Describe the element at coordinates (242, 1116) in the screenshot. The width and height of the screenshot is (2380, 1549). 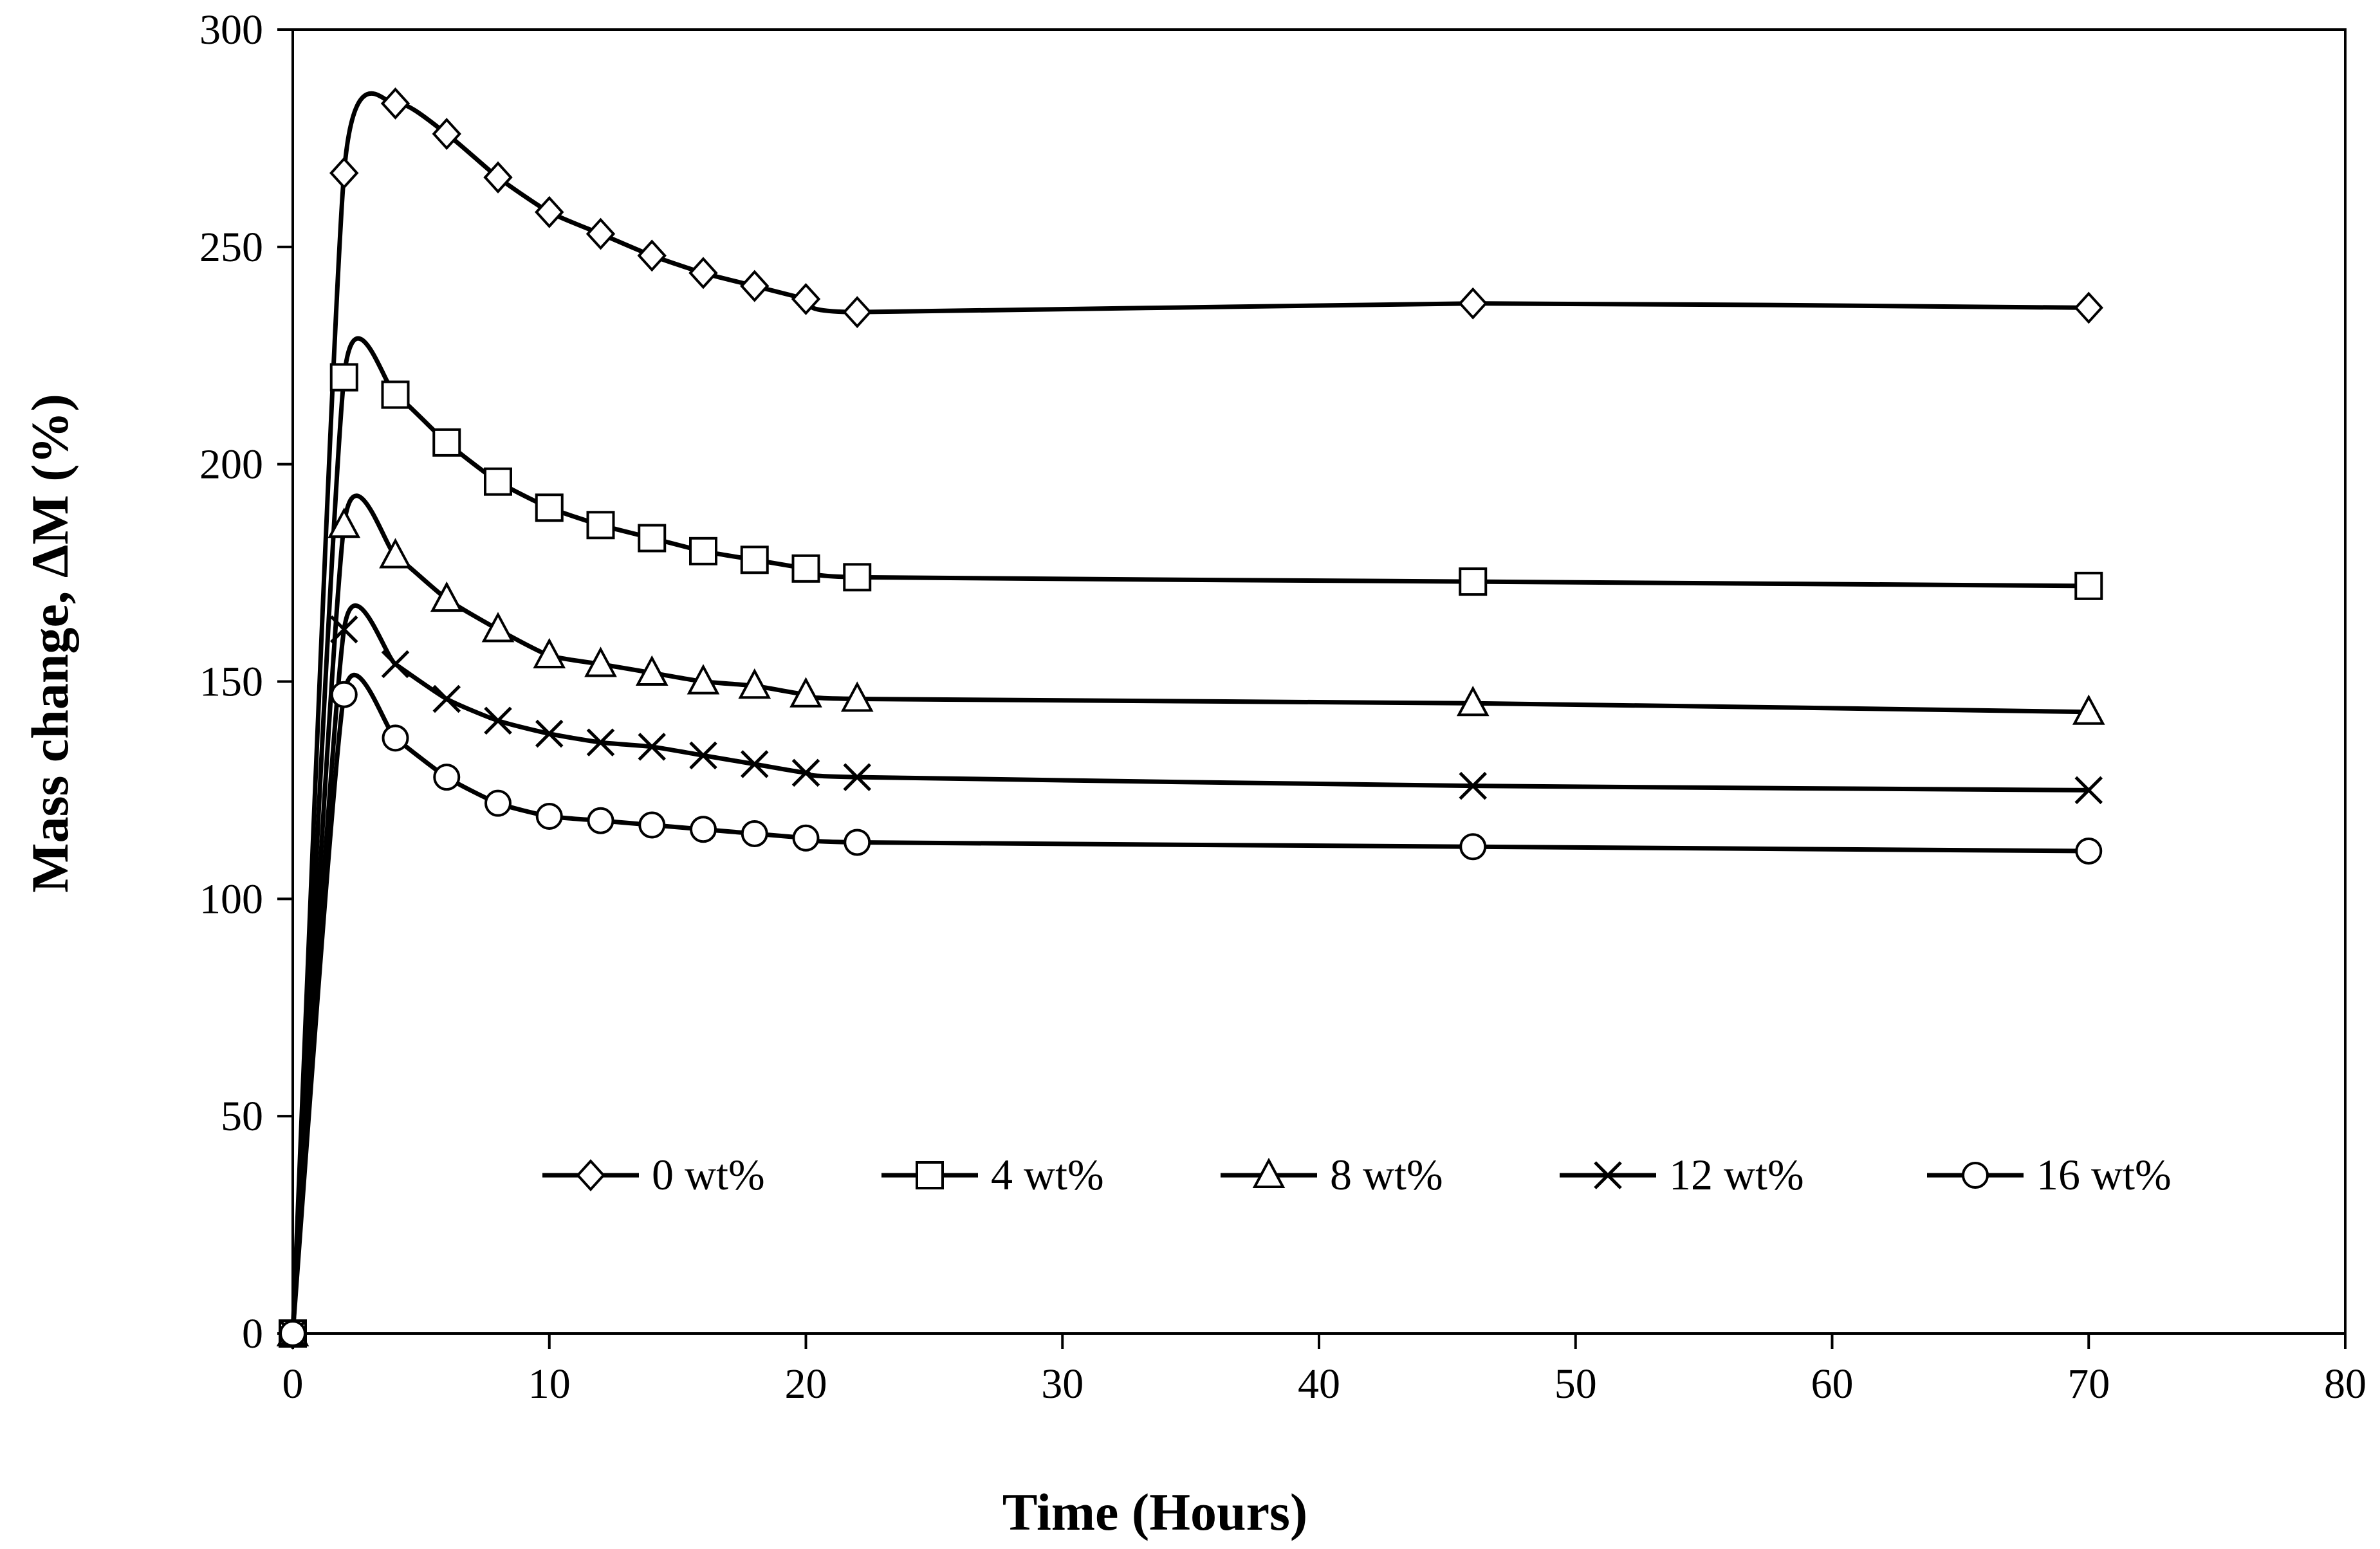
I see `y-tick-label: 50` at that location.